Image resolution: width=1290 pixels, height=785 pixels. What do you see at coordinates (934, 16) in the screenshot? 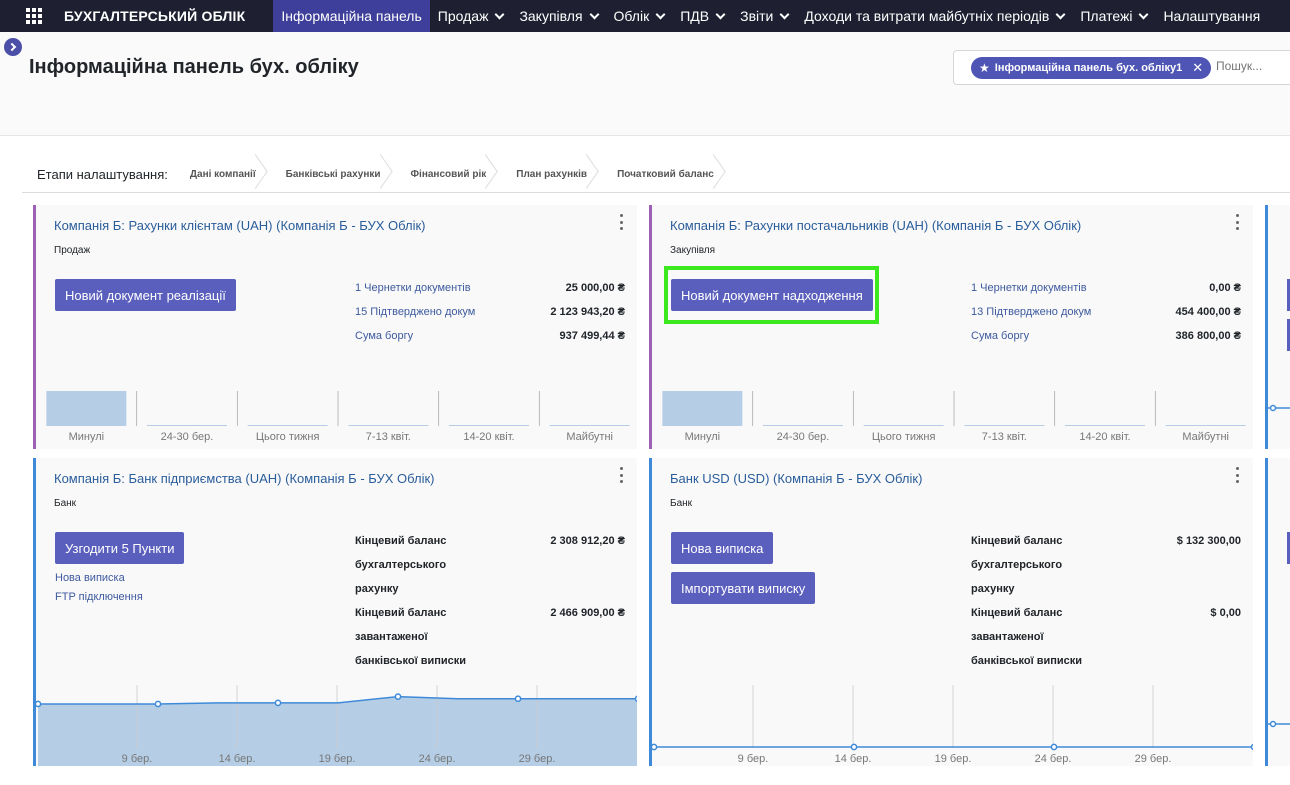
I see `menu-item: Доходи та витрати майбутніх періодів` at bounding box center [934, 16].